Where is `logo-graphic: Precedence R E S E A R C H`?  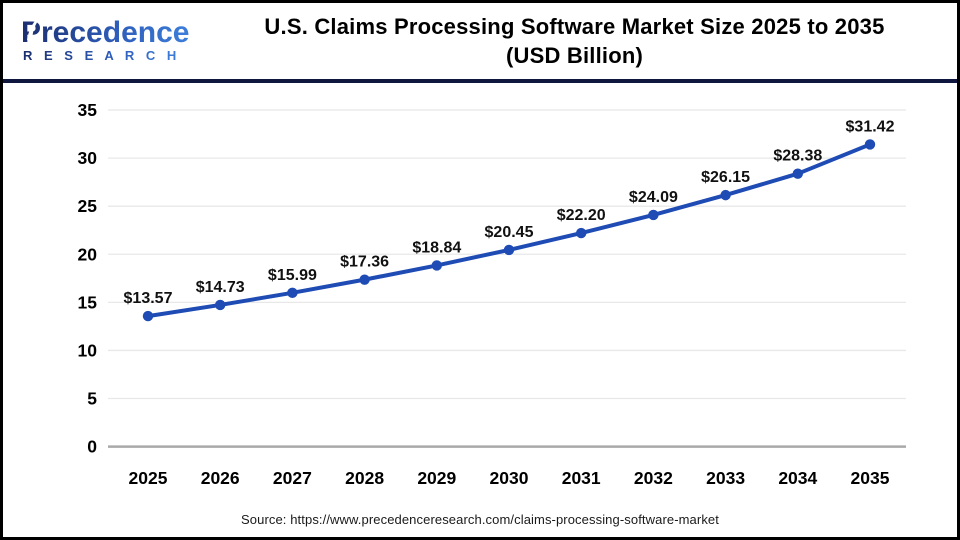
logo-graphic: Precedence R E S E A R C H is located at coordinates (105, 38).